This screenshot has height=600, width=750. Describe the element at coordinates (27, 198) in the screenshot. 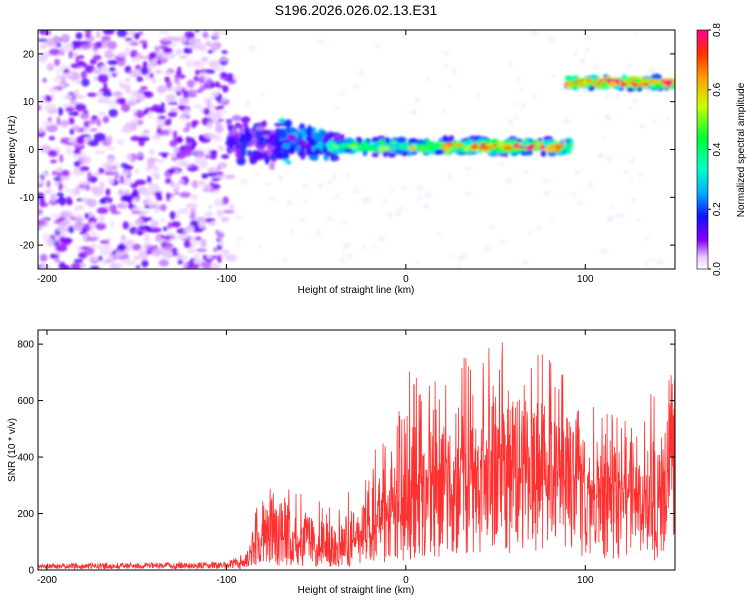

I see `spectrogram-ytick-label: -10` at that location.